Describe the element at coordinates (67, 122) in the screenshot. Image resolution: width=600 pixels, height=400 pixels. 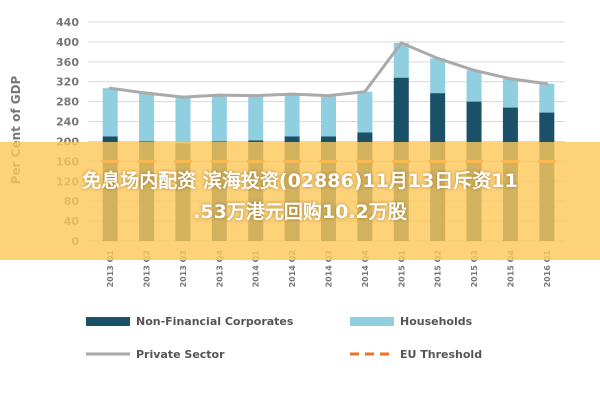
I see `y-tick-label: 240` at that location.